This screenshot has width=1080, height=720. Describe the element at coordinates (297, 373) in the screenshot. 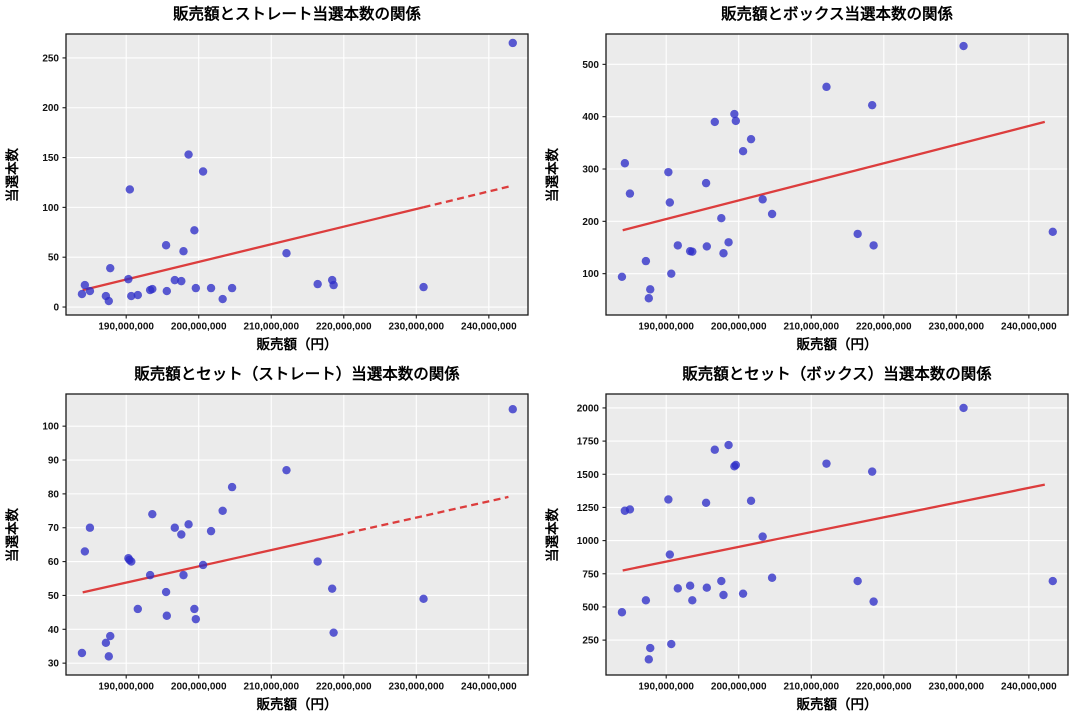

I see `chart-title: 販売額とセット（ストレート）当選本数の関係` at that location.